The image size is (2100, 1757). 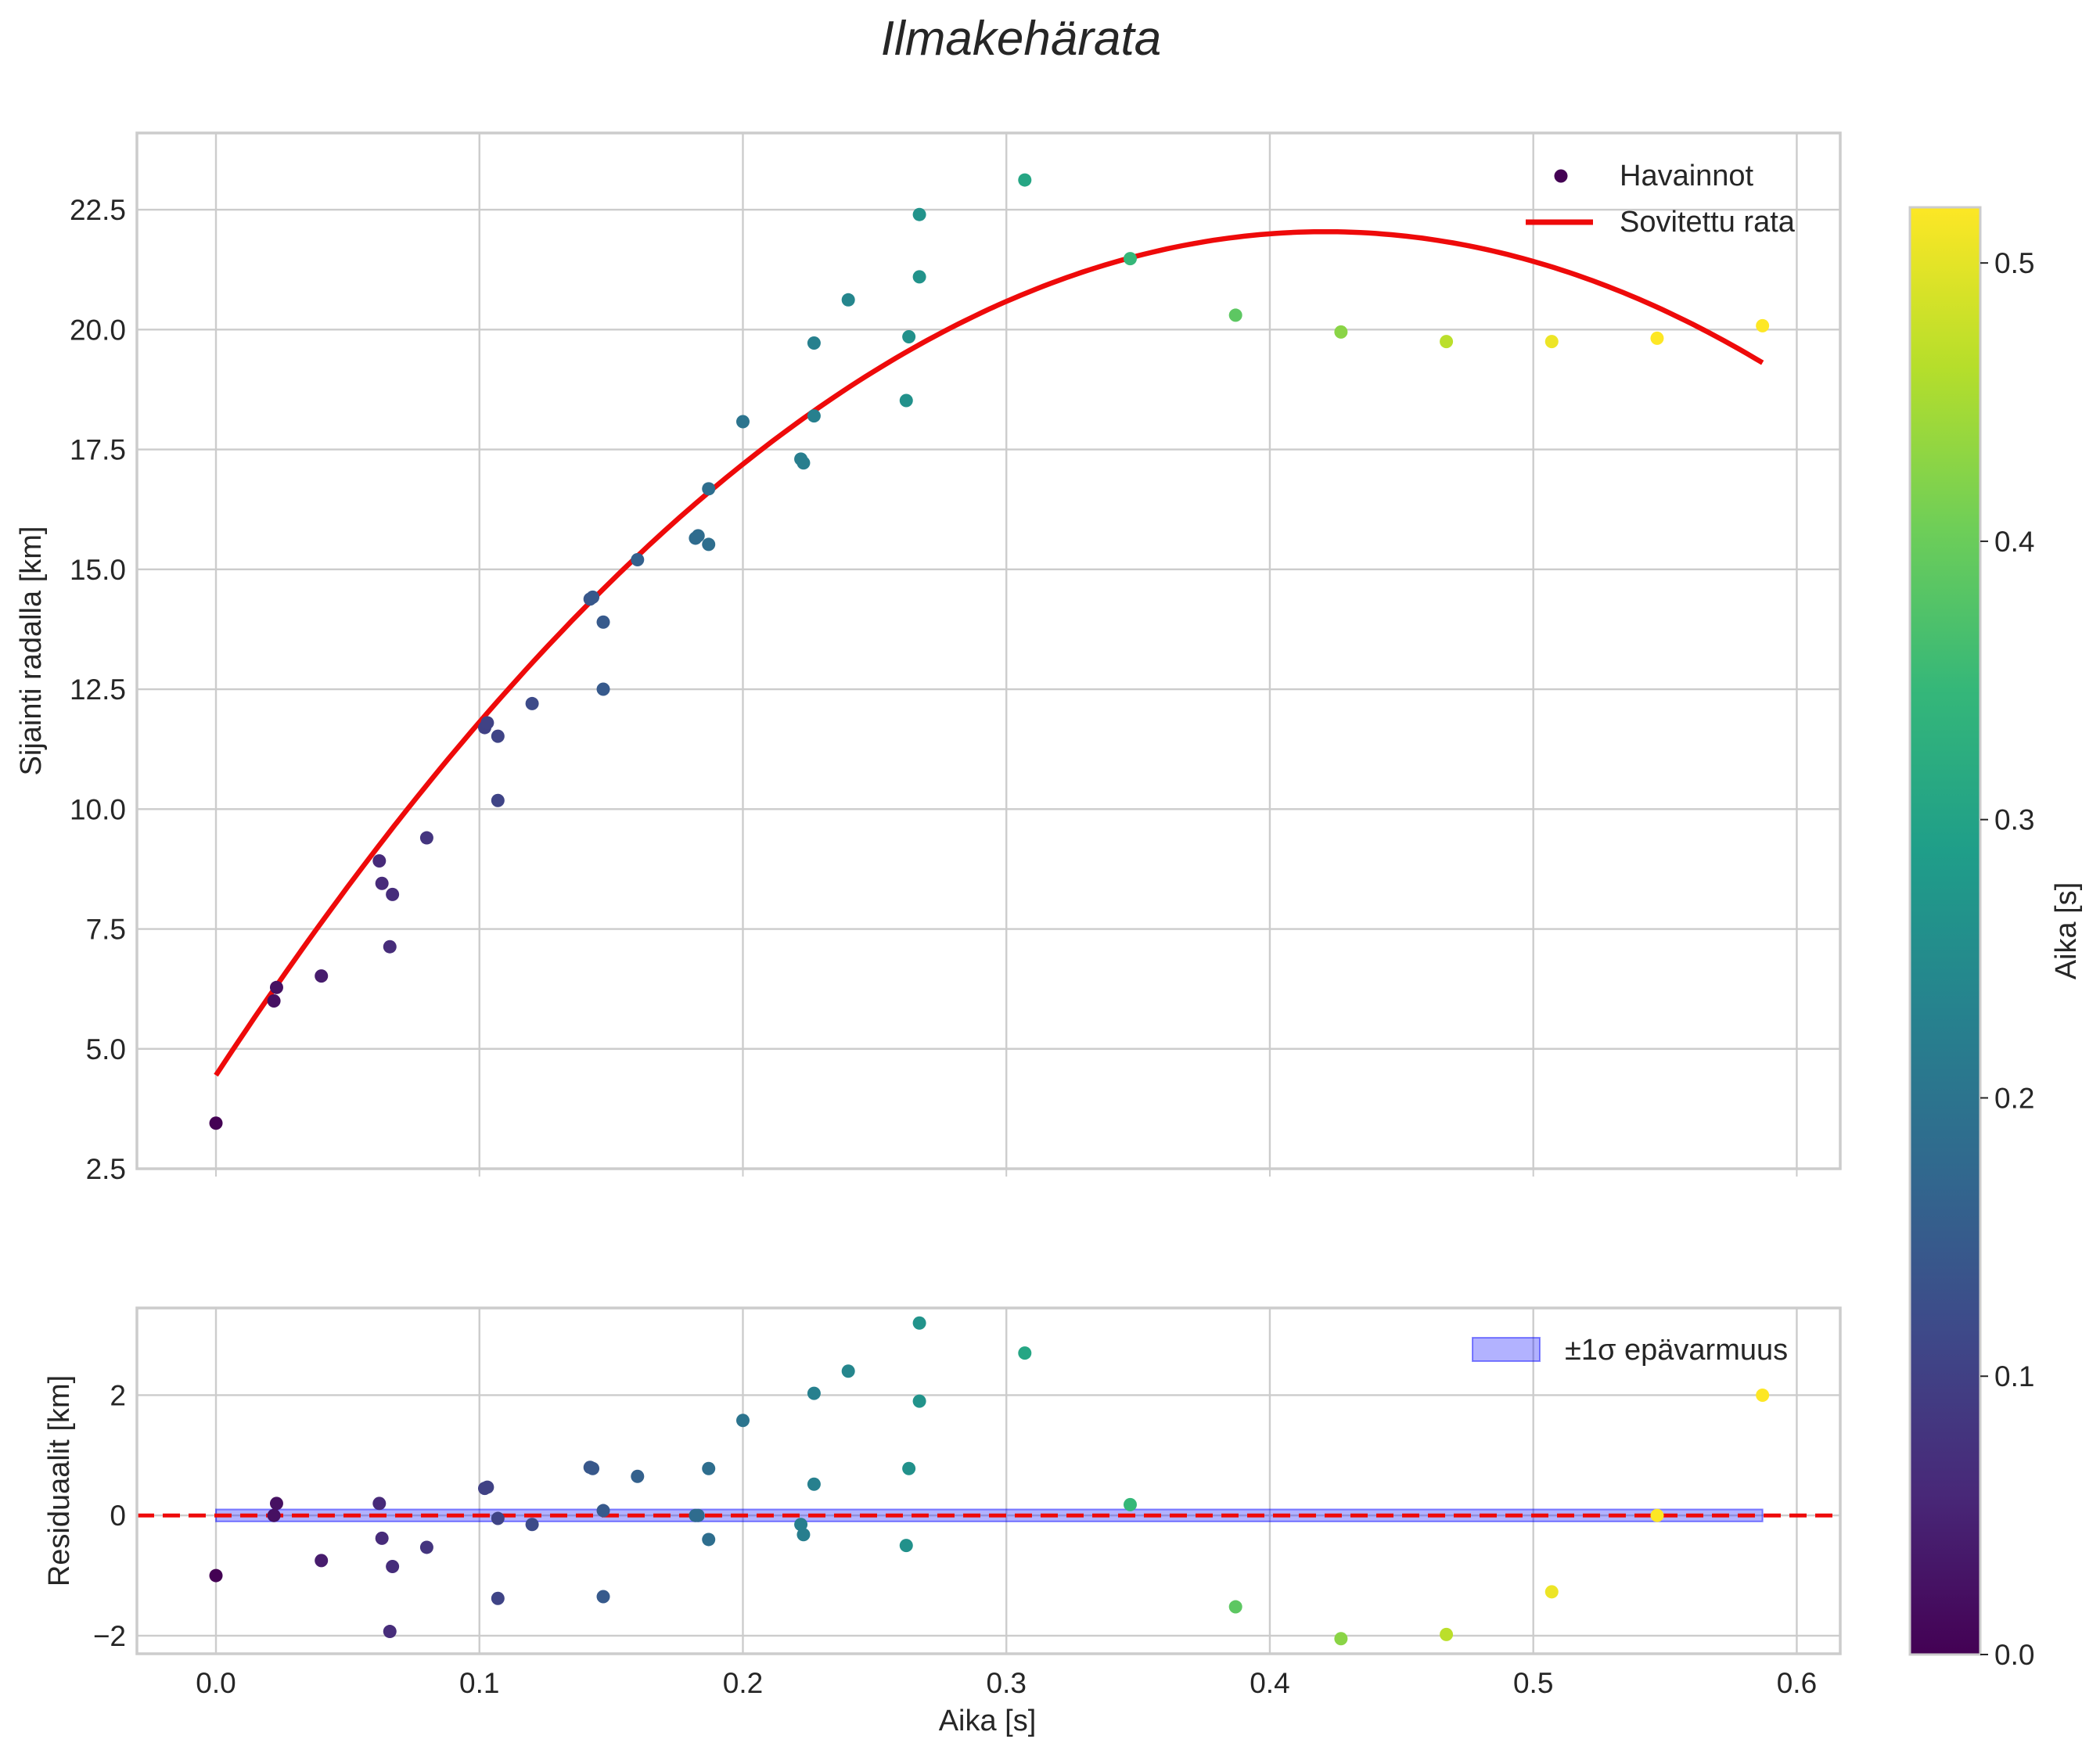 What do you see at coordinates (59, 1481) in the screenshot?
I see `residual-y-label: Residuaalit [km]` at bounding box center [59, 1481].